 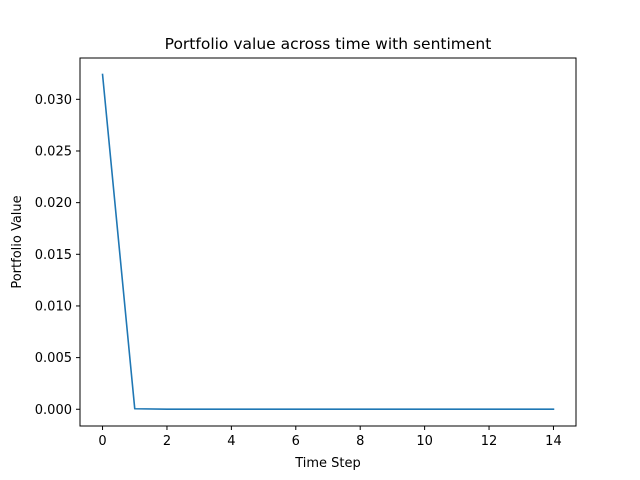 What do you see at coordinates (553, 441) in the screenshot?
I see `x-tick-label: 14` at bounding box center [553, 441].